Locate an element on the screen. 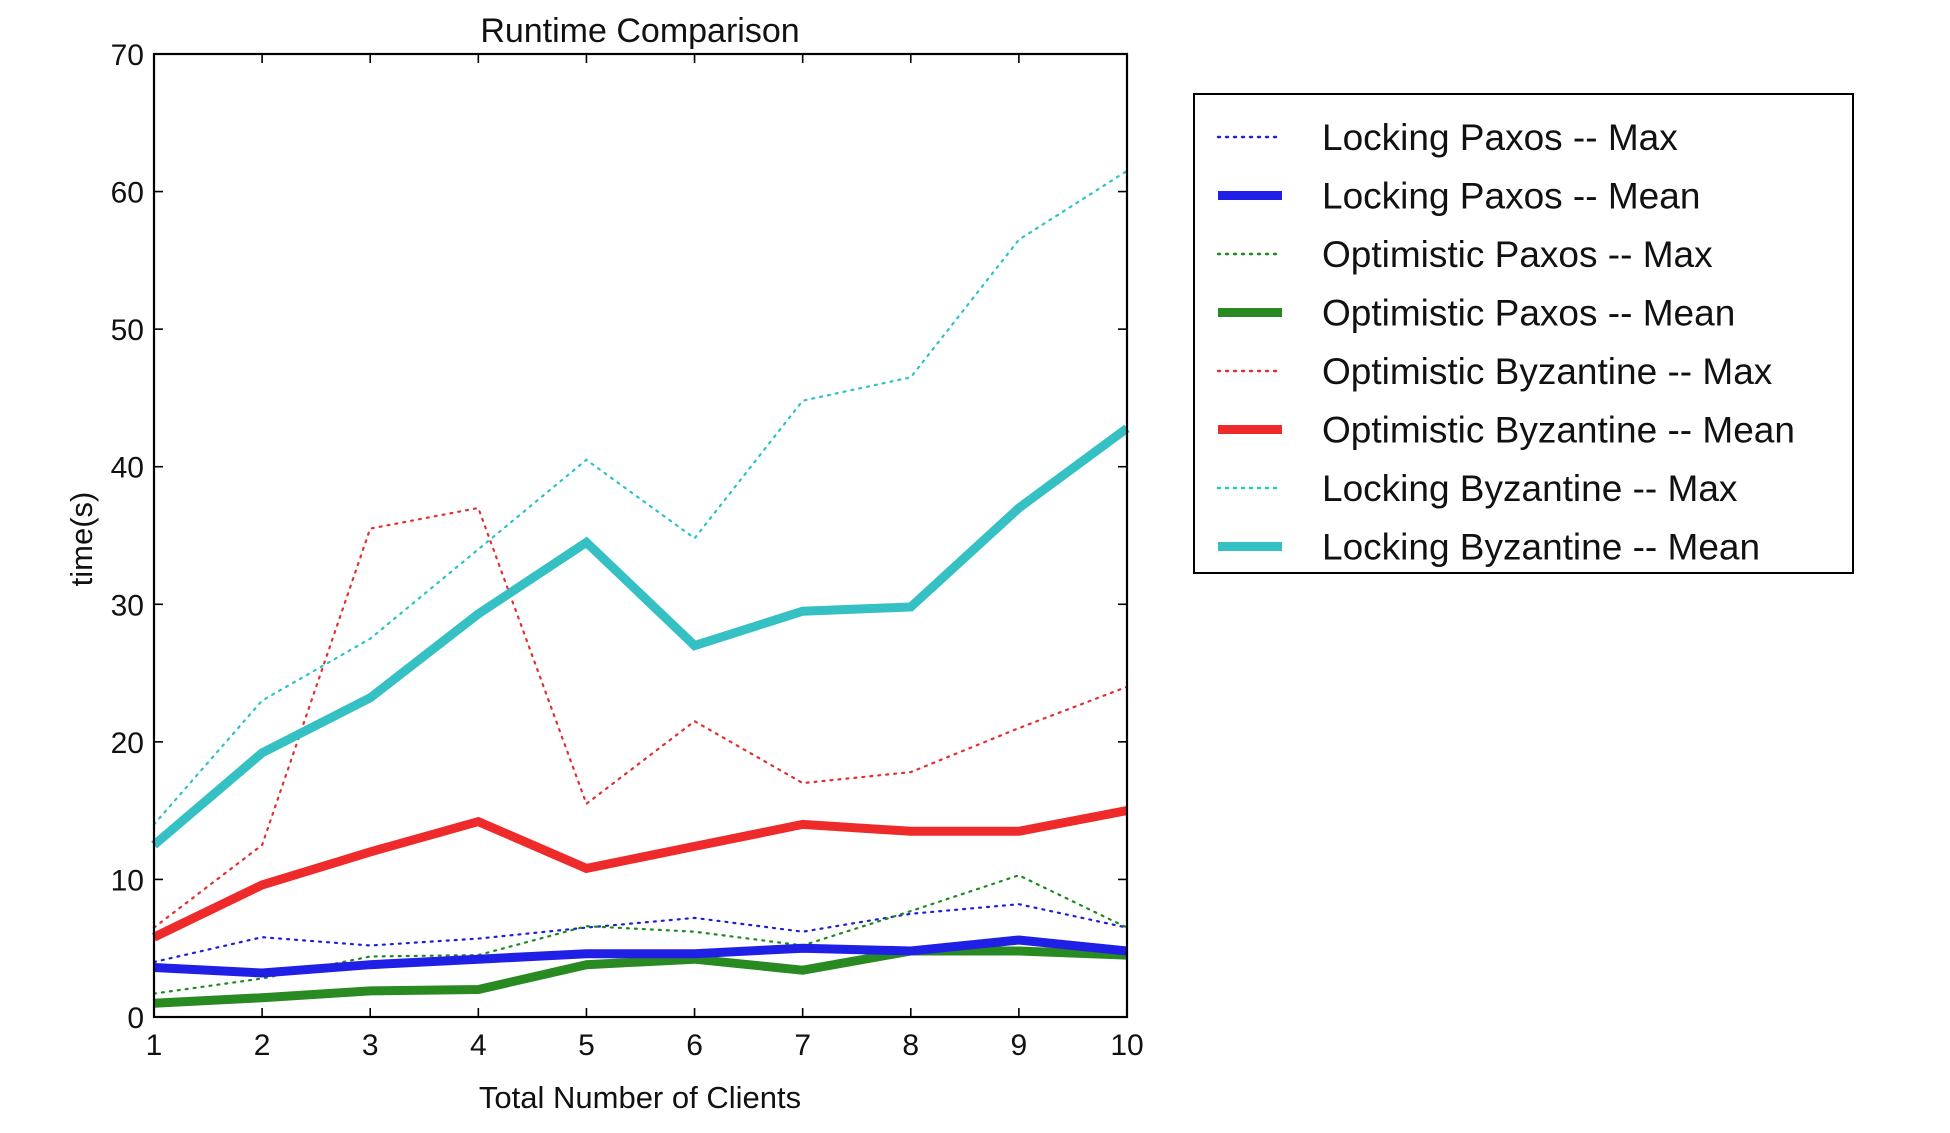 Image resolution: width=1950 pixels, height=1133 pixels. series-line-locking-paxos-mean is located at coordinates (640, 956).